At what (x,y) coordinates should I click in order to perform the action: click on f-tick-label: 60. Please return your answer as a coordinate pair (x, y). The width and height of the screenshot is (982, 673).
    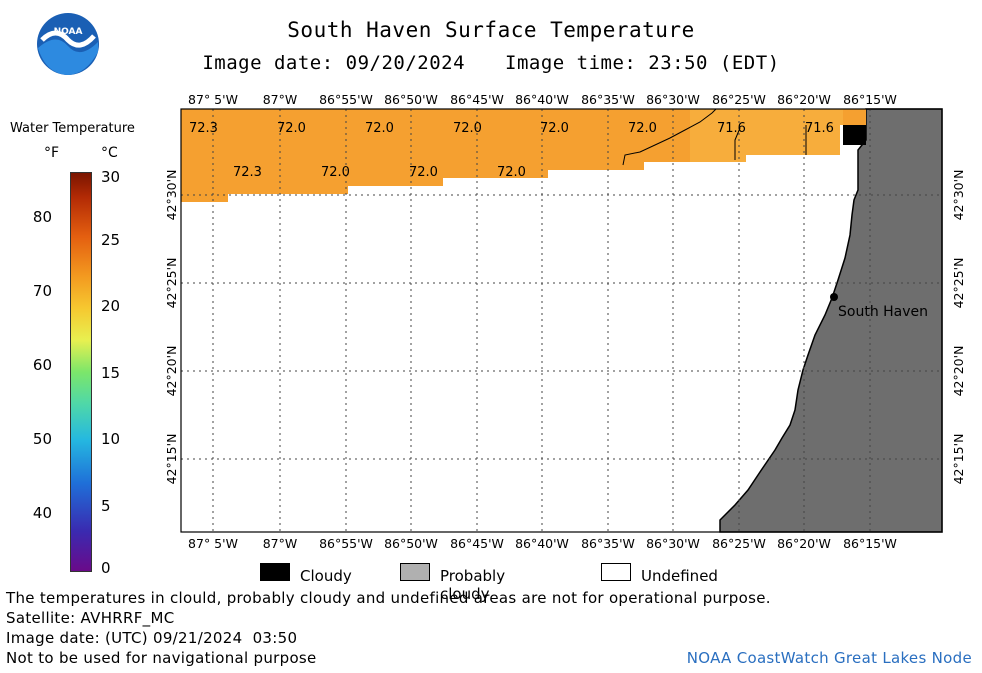
    Looking at the image, I should click on (42, 365).